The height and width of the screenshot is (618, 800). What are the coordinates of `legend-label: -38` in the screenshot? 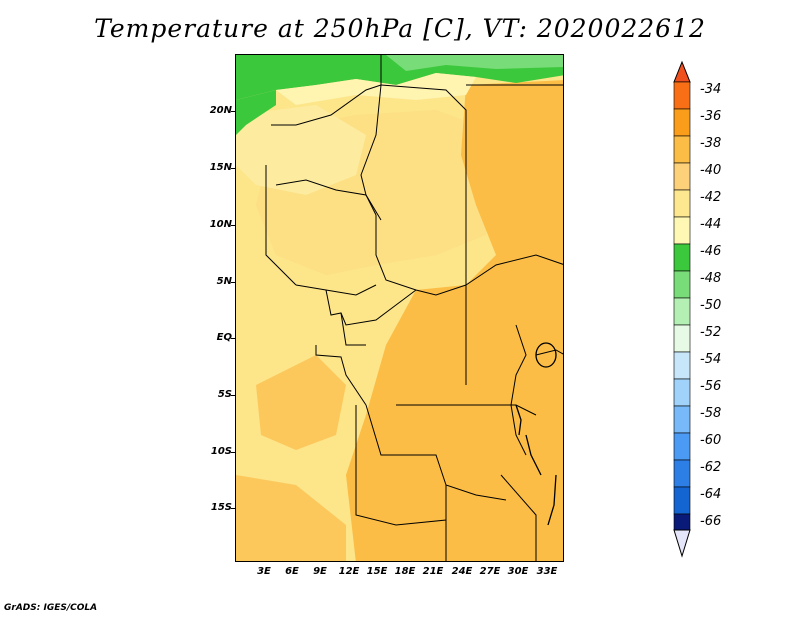 It's located at (711, 143).